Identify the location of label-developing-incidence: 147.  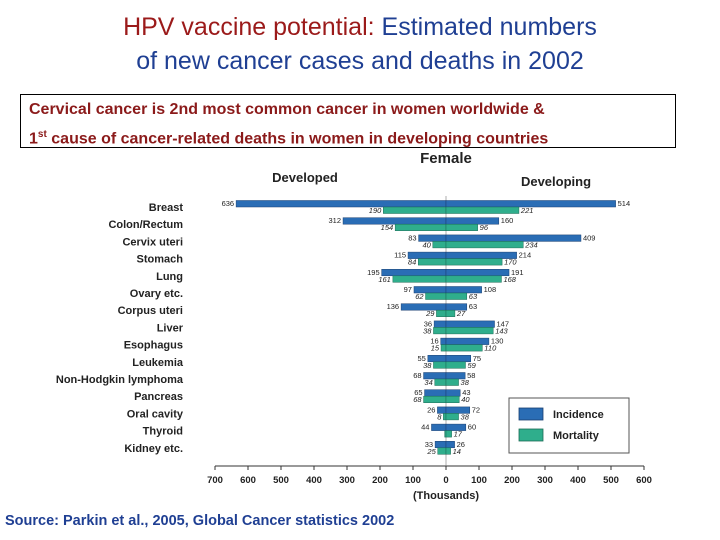
(503, 323).